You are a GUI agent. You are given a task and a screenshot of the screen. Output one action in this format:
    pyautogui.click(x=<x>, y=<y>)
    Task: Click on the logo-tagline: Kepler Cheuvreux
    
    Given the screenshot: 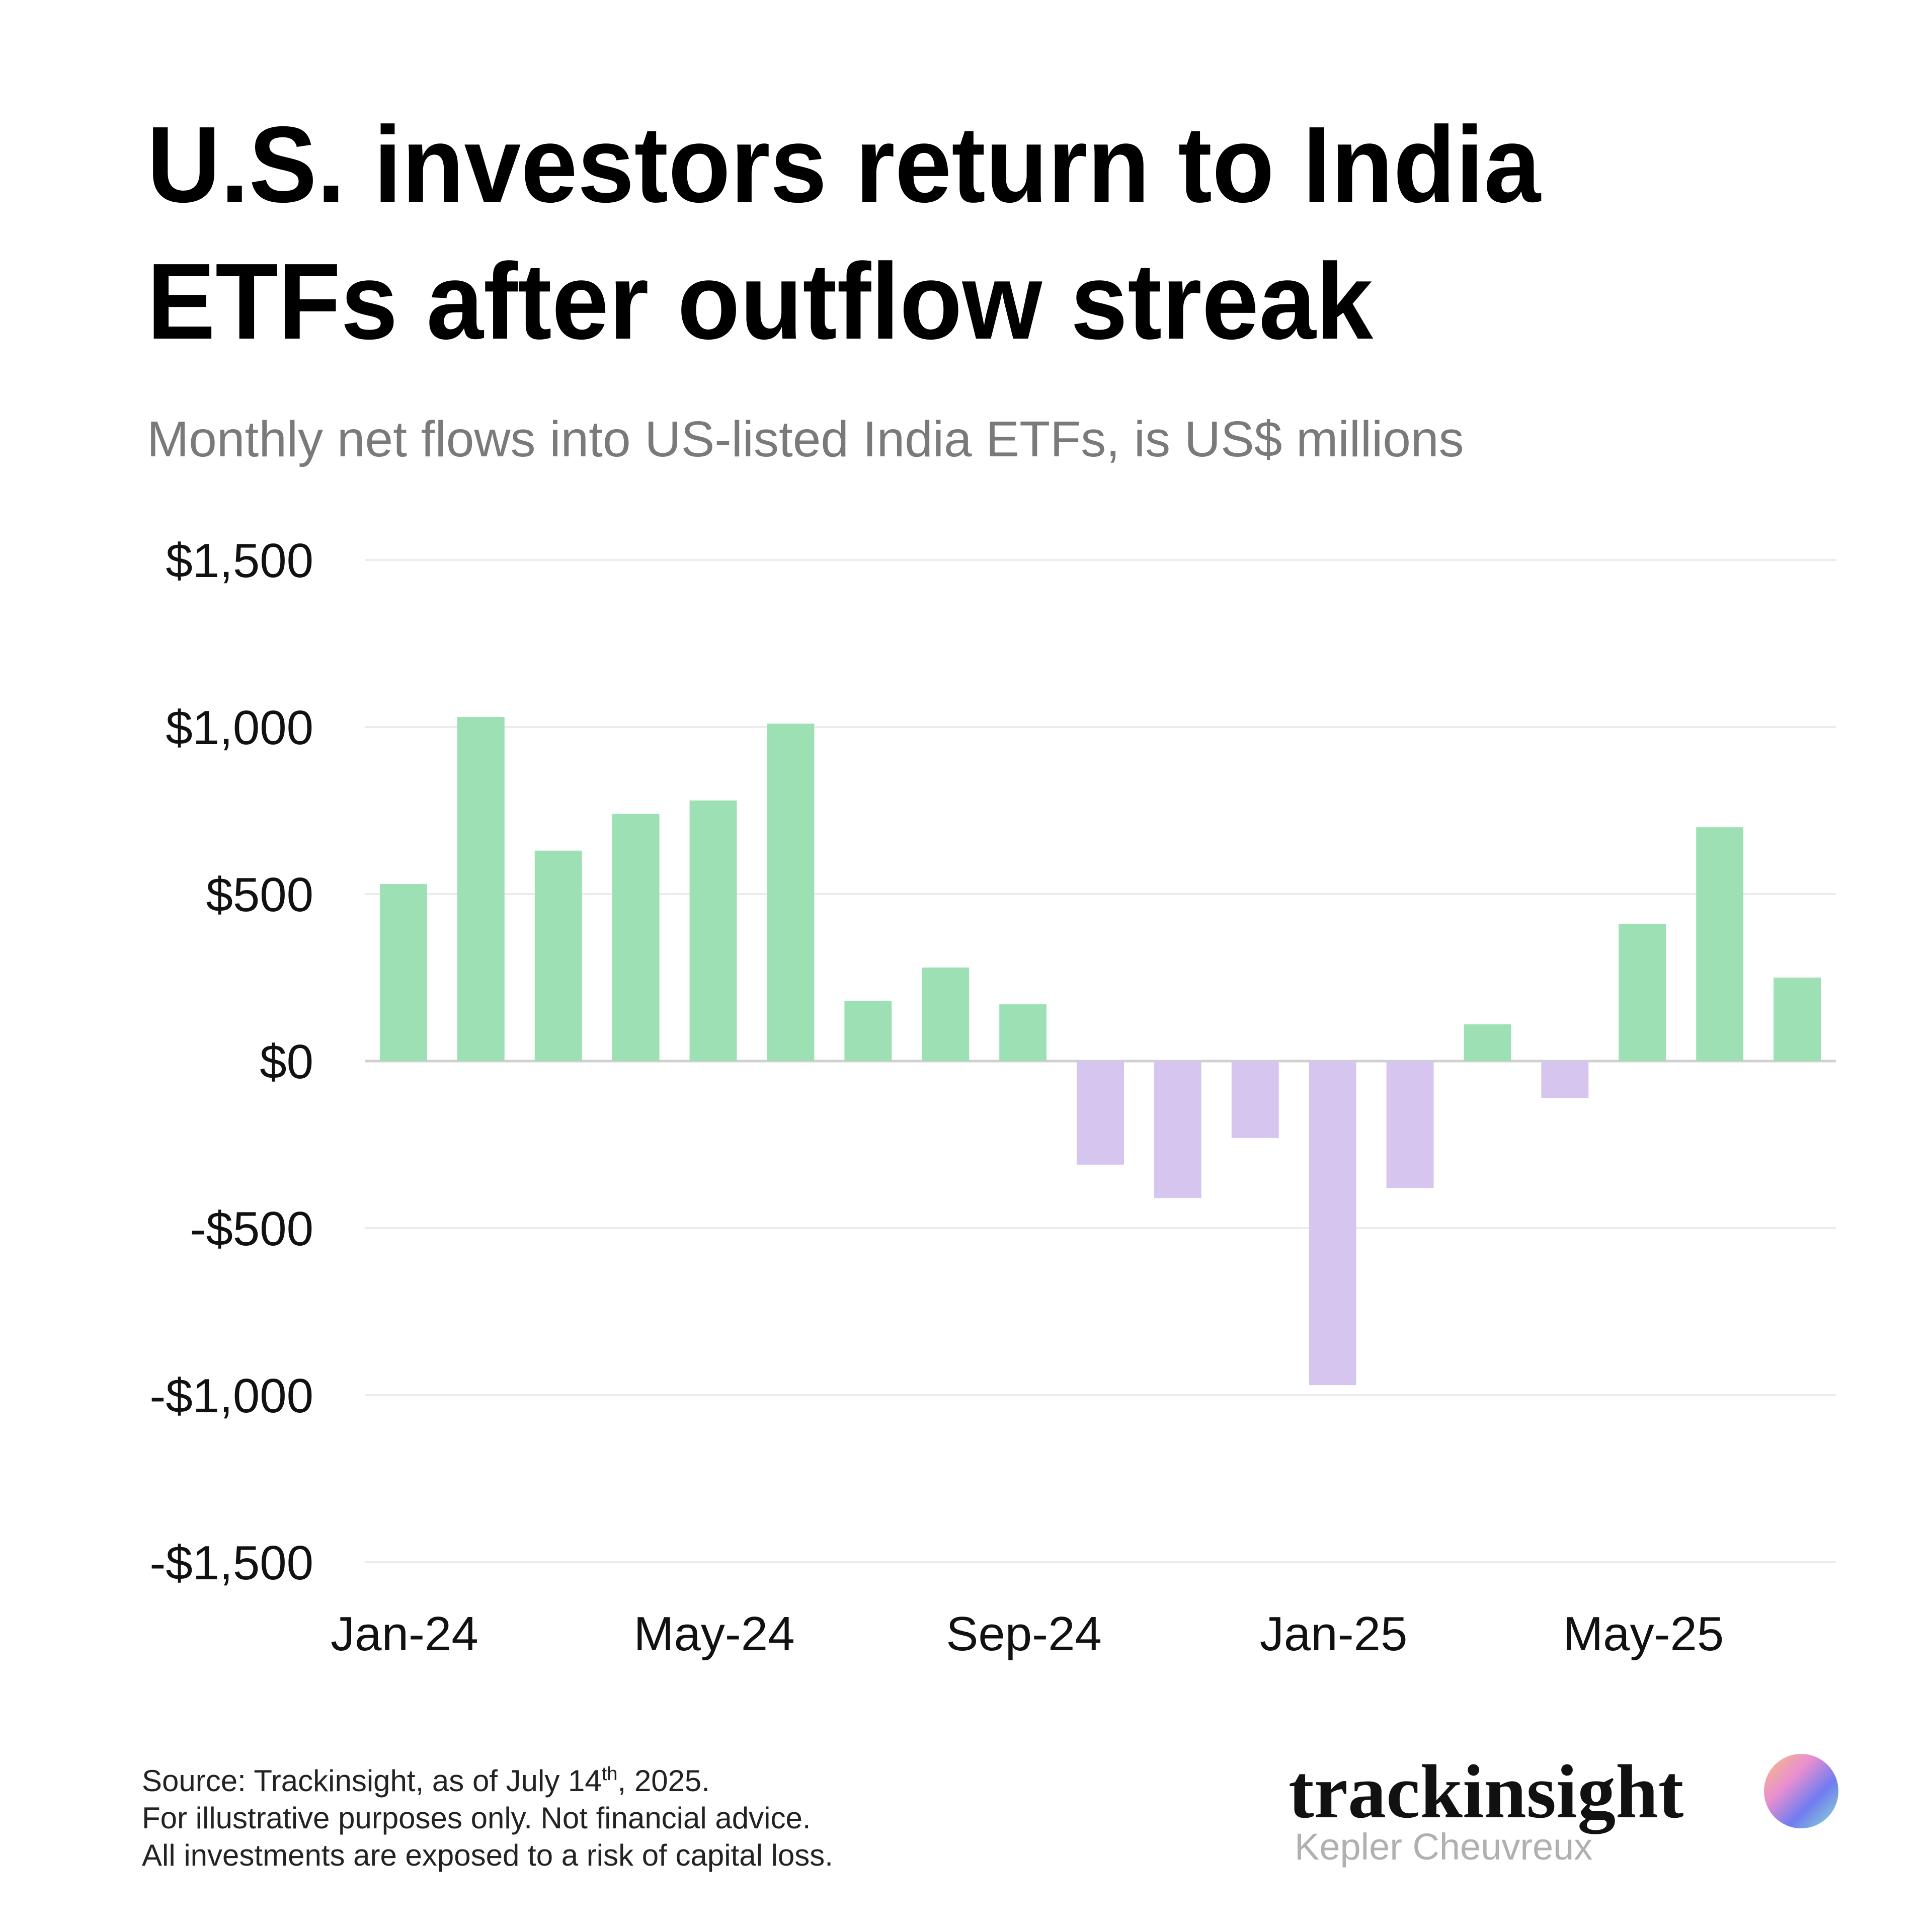 What is the action you would take?
    pyautogui.click(x=1443, y=1847)
    